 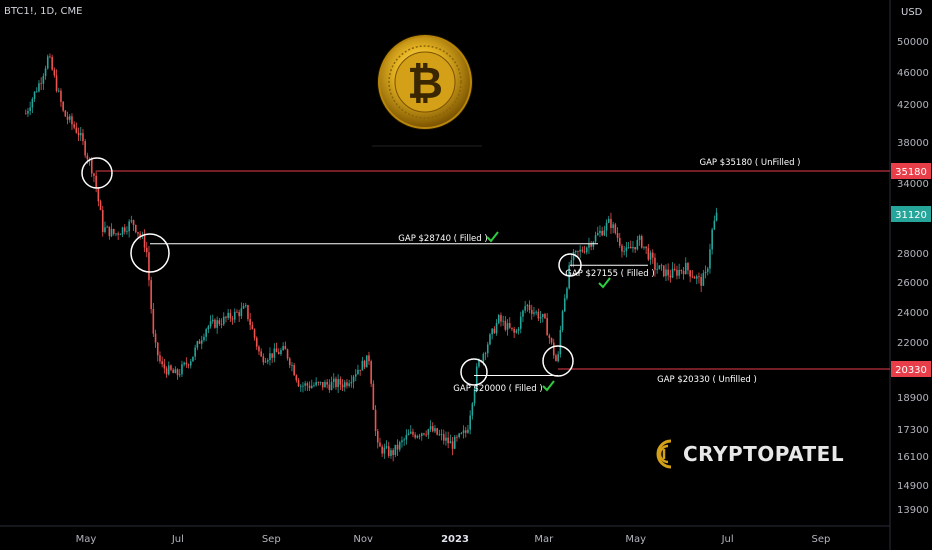 I want to click on x-tick-label: Nov, so click(x=363, y=539).